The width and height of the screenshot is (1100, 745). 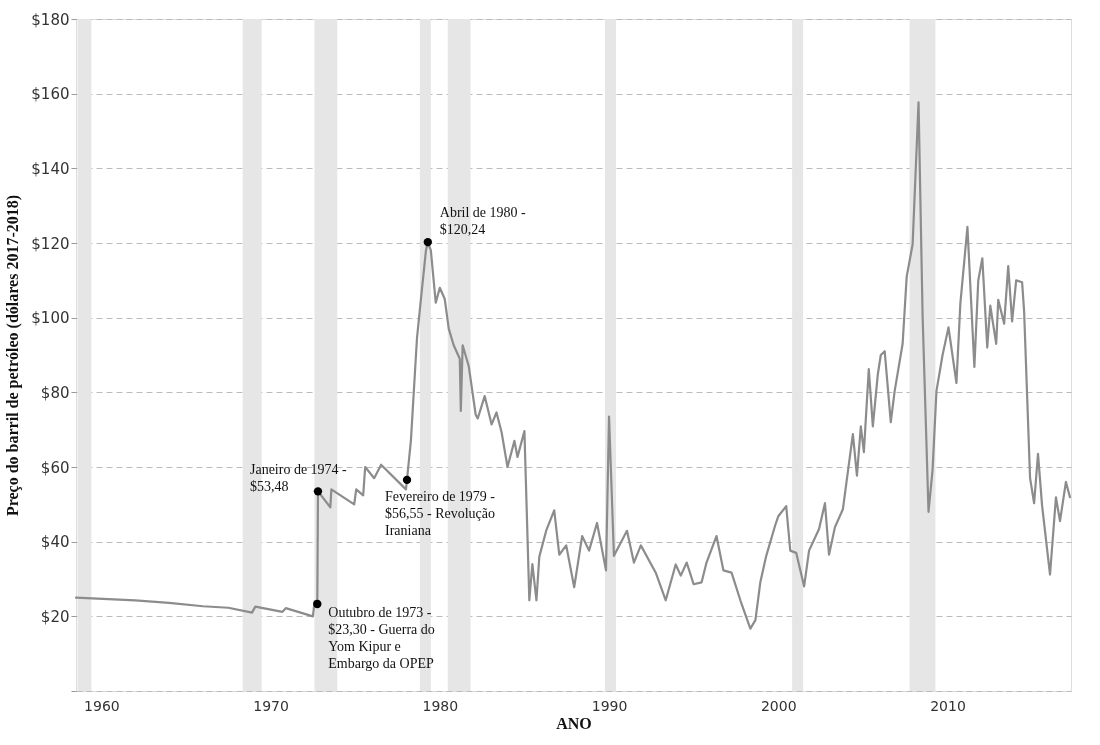 What do you see at coordinates (271, 705) in the screenshot?
I see `x-tick-label: 1970` at bounding box center [271, 705].